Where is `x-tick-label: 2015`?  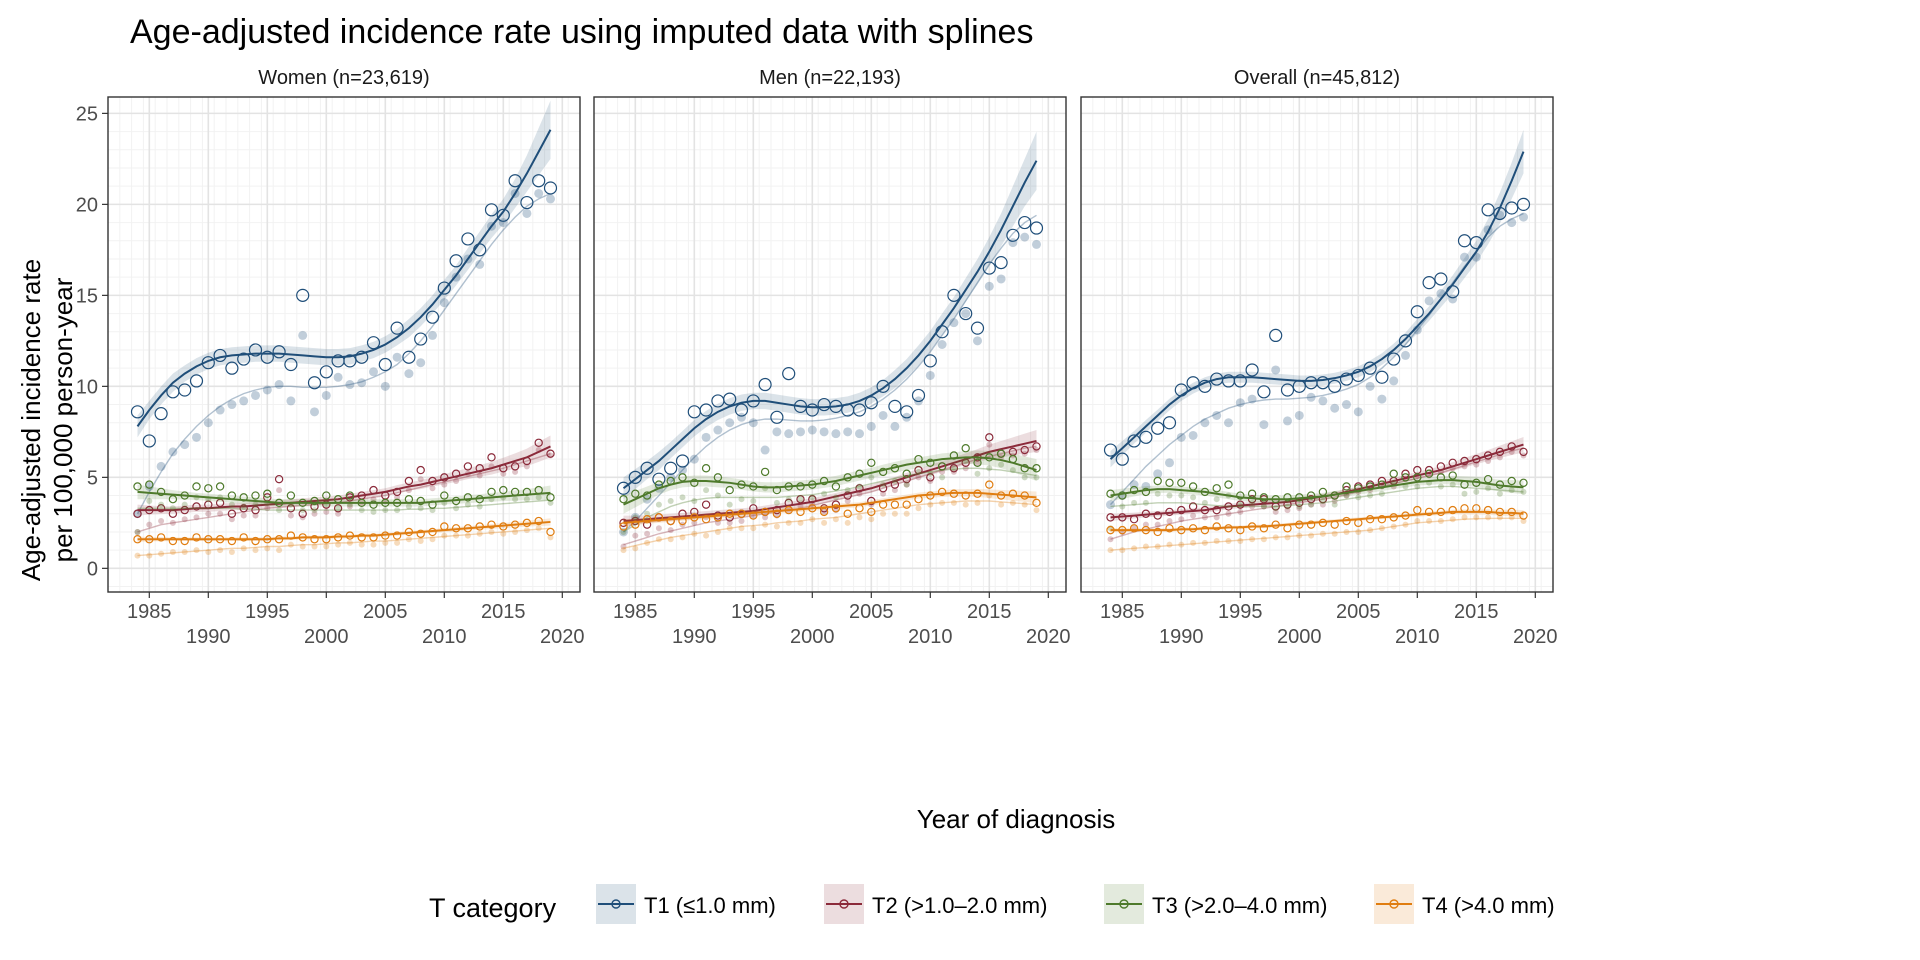
x-tick-label: 2015 is located at coordinates (989, 612).